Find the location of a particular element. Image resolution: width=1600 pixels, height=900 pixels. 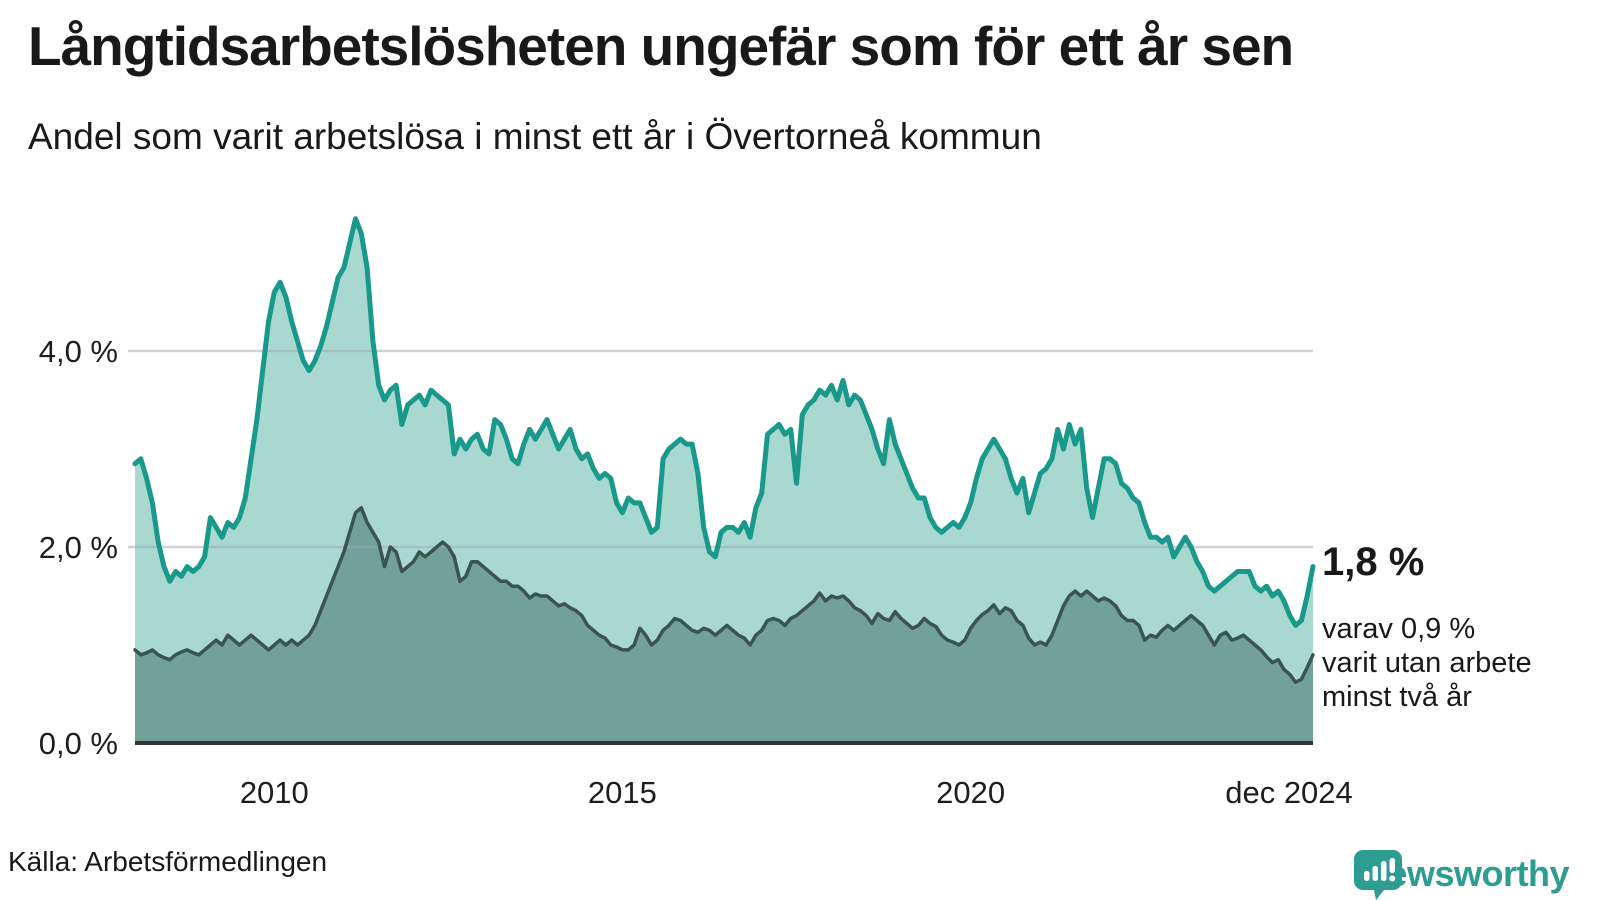

y-axis-label: 0,0 % is located at coordinates (78, 743).